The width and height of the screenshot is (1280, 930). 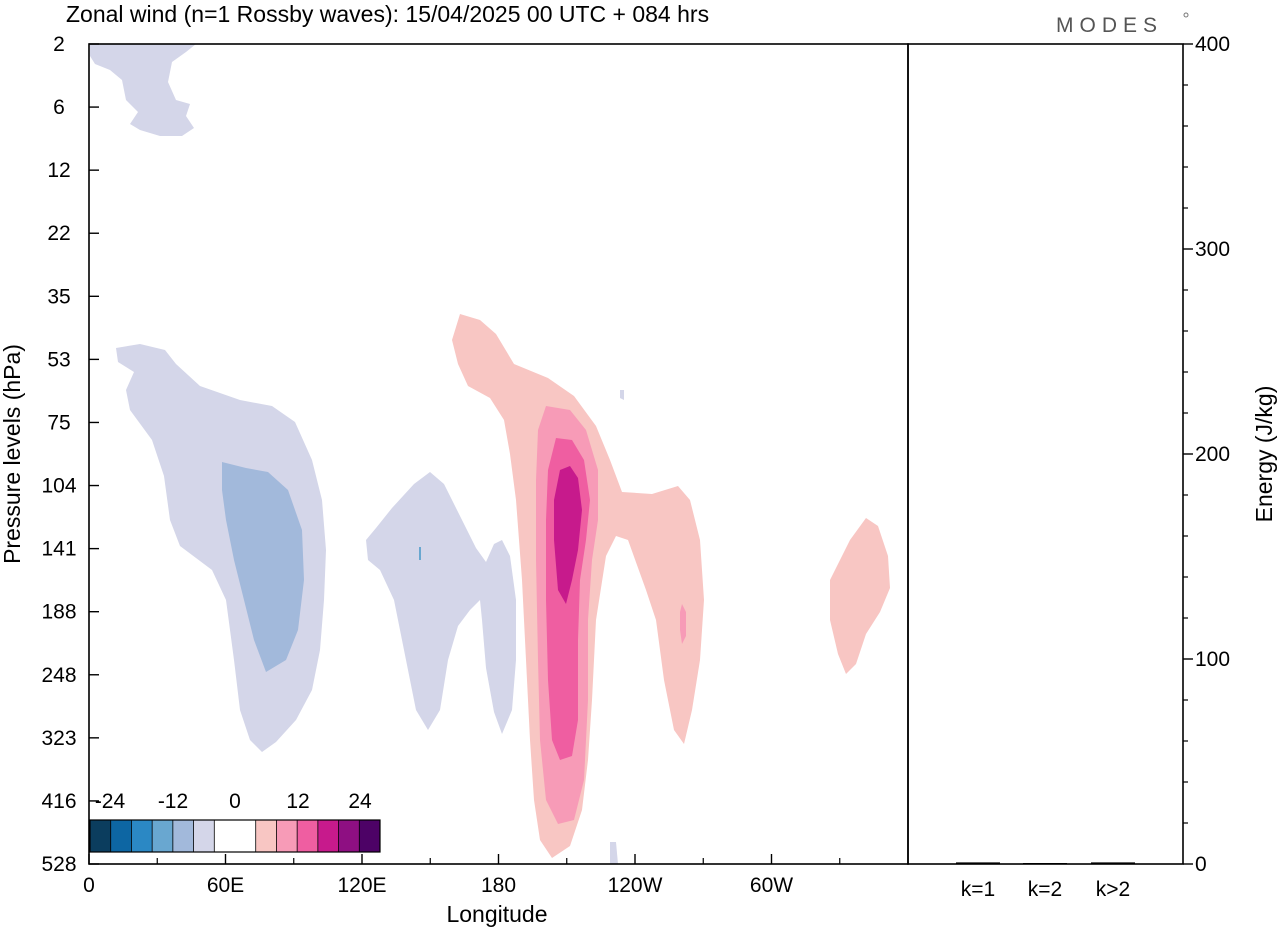 What do you see at coordinates (58, 738) in the screenshot?
I see `y-tick-label: 323` at bounding box center [58, 738].